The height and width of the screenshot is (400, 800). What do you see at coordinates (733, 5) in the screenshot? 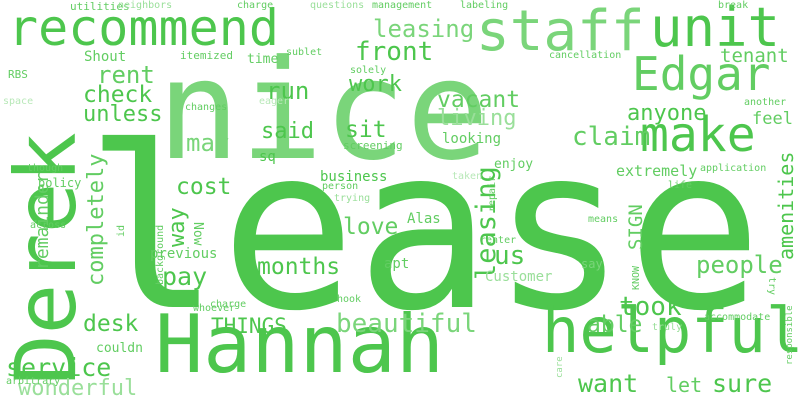
I see `word-break: break` at bounding box center [733, 5].